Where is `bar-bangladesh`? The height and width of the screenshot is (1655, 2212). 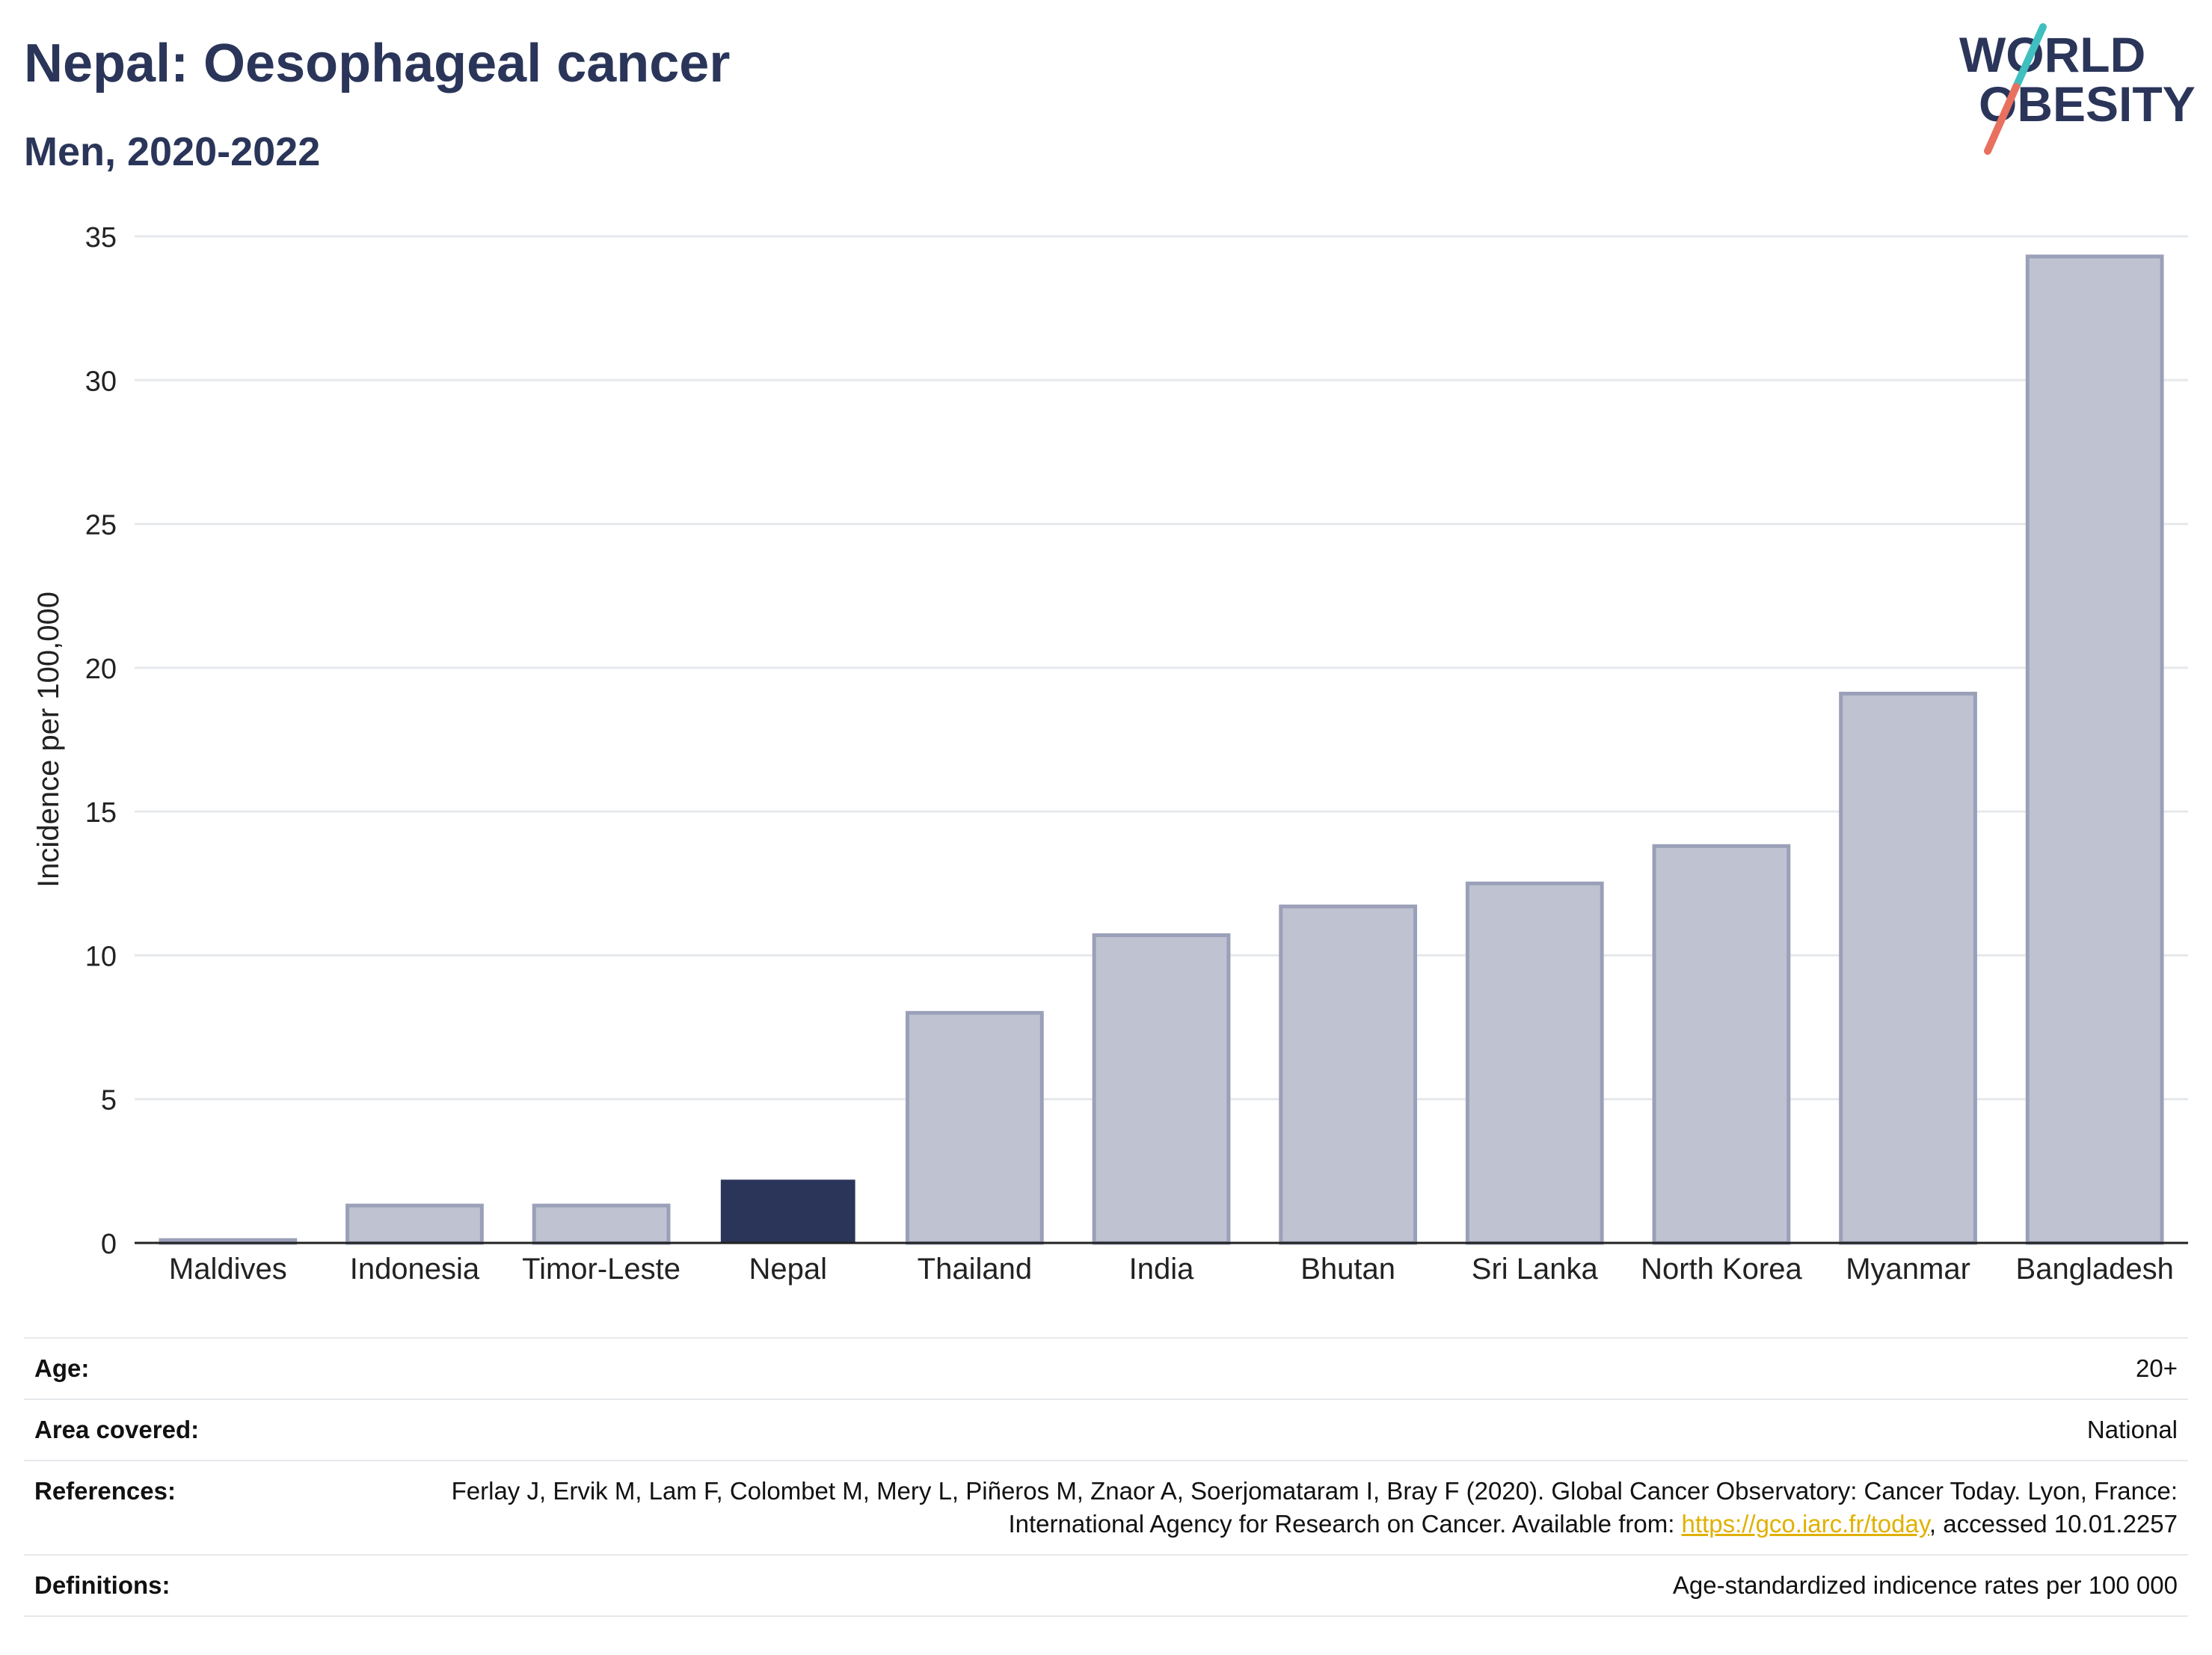
bar-bangladesh is located at coordinates (2094, 749).